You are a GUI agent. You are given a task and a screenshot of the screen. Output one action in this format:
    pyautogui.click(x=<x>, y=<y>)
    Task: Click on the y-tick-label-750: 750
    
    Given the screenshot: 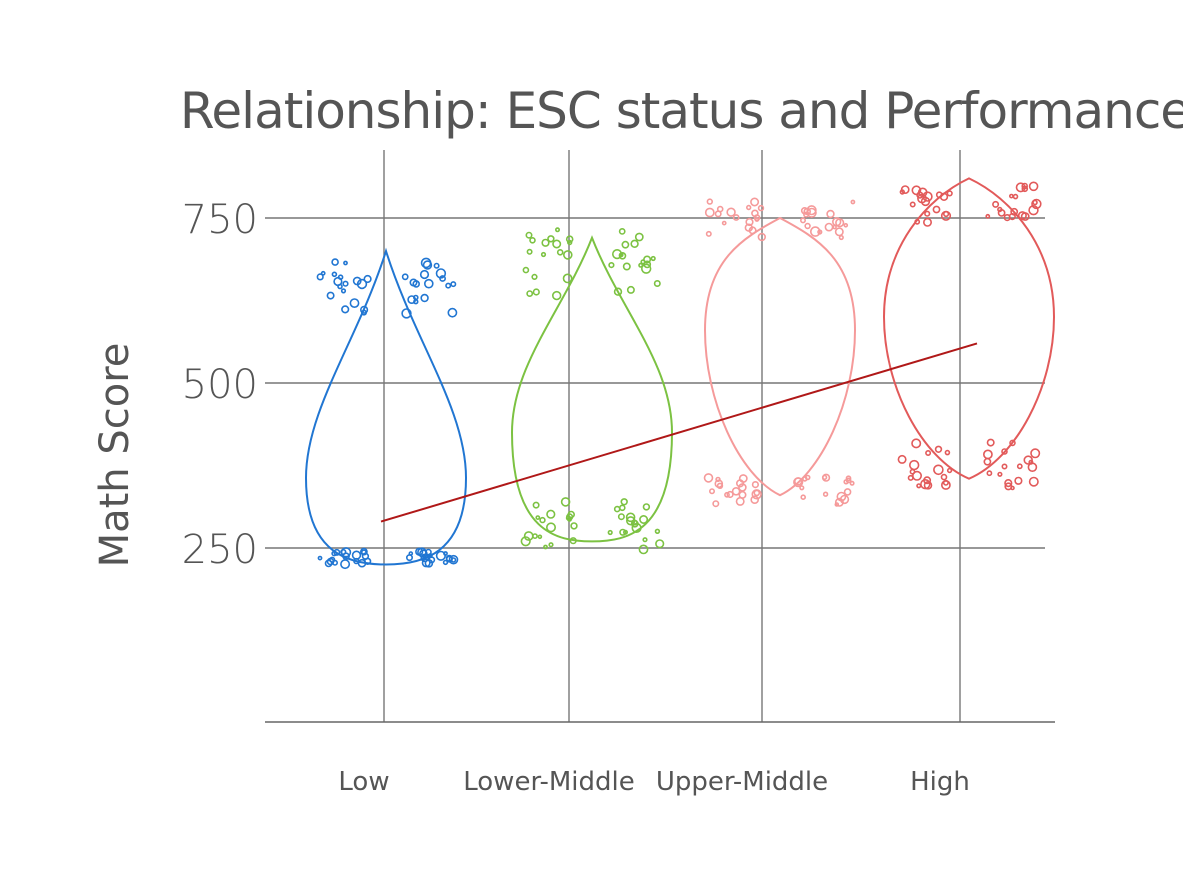 What is the action you would take?
    pyautogui.click(x=220, y=220)
    